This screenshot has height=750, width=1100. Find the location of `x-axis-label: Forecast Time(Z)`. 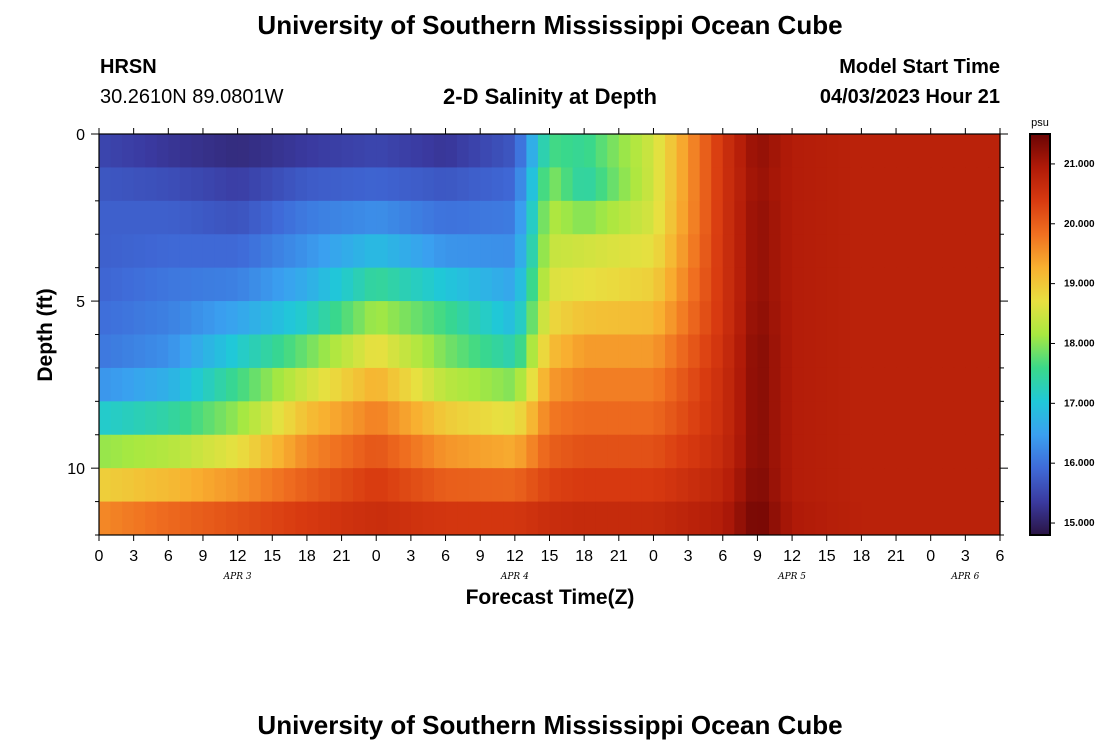

x-axis-label: Forecast Time(Z) is located at coordinates (550, 597).